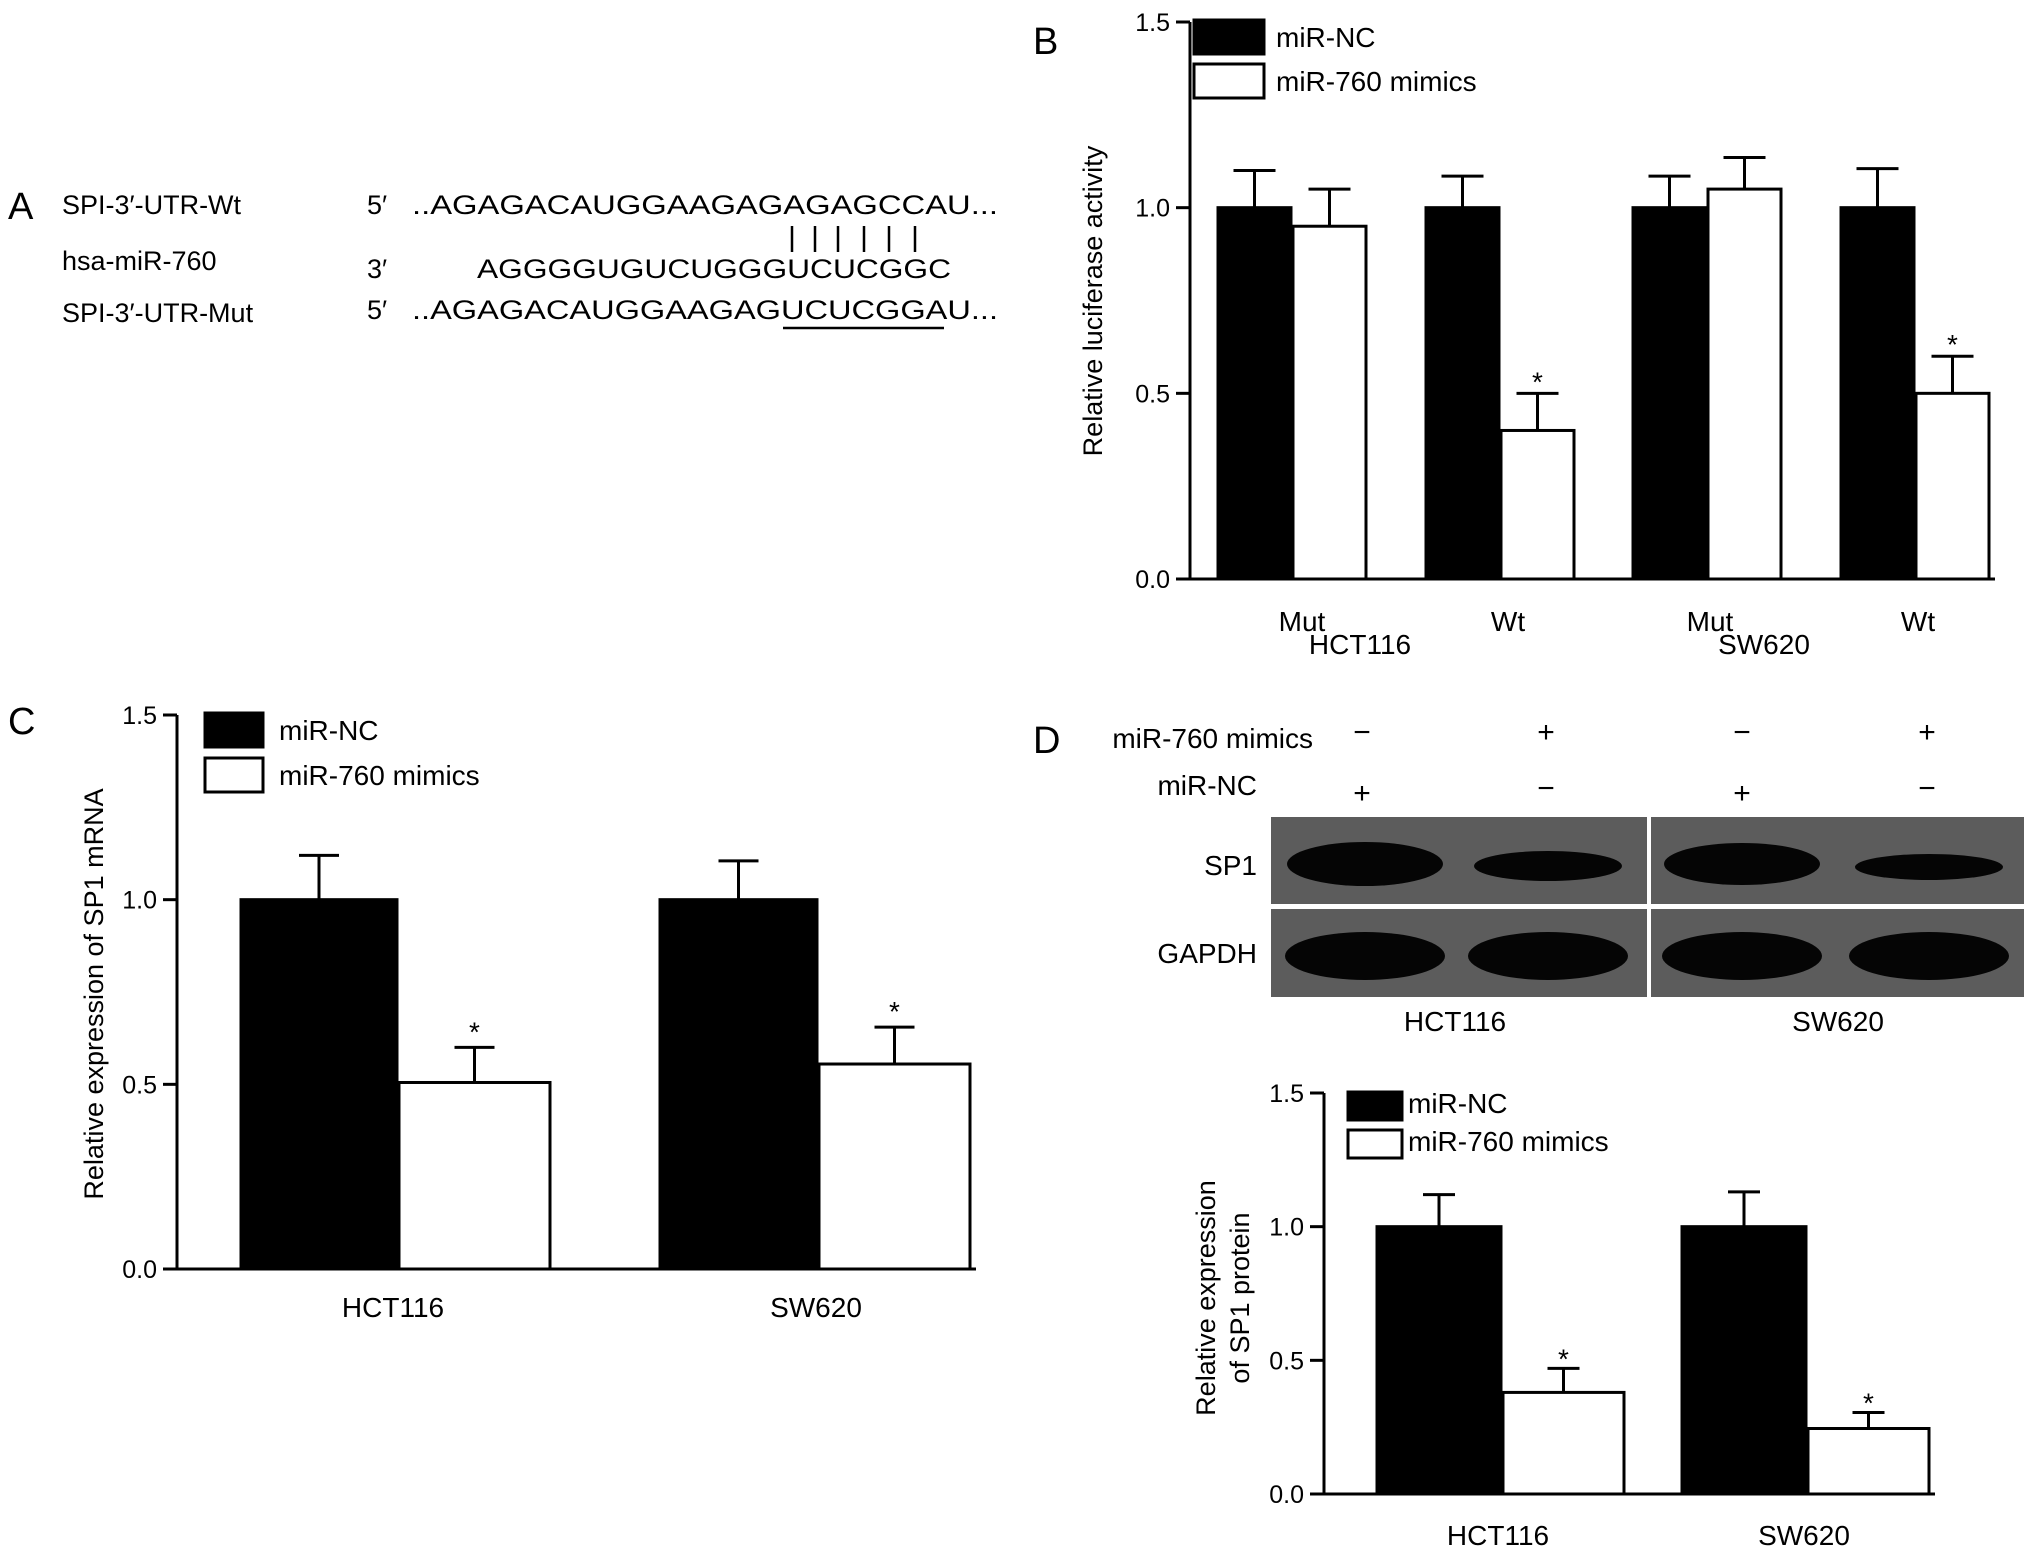  I want to click on chart-d-legend-label-1: miR-NC, so click(1458, 1103).